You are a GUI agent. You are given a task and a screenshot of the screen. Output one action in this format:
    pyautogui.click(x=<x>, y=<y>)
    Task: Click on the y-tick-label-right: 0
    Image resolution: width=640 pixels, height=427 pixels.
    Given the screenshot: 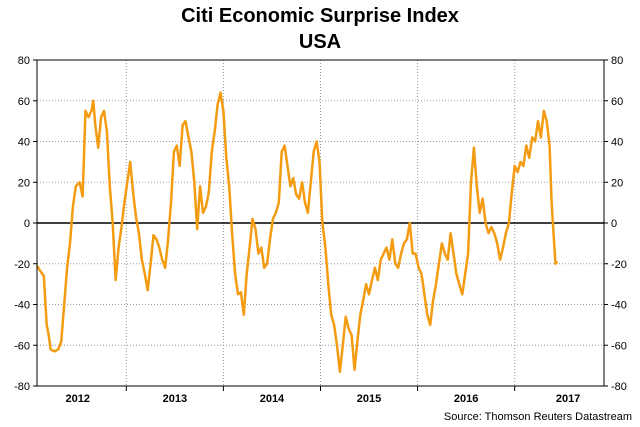 What is the action you would take?
    pyautogui.click(x=614, y=224)
    